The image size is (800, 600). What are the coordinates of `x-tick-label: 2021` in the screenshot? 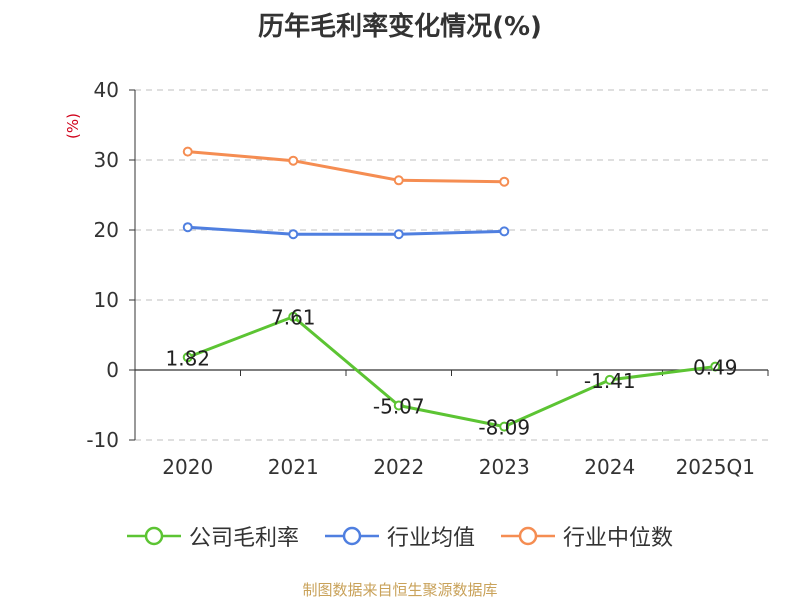 It's located at (293, 467).